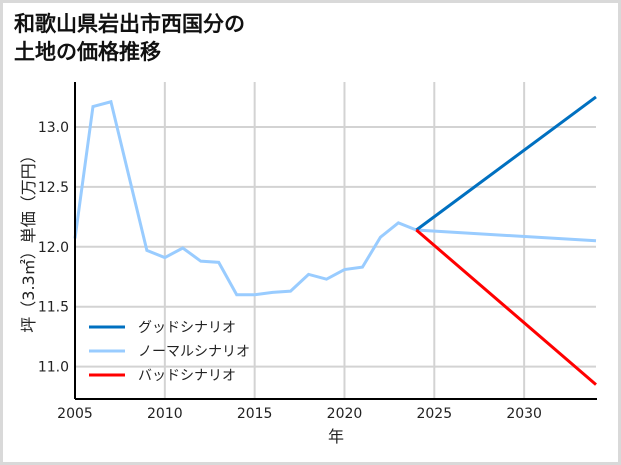  Describe the element at coordinates (53, 368) in the screenshot. I see `y-tick-label: 11.0` at that location.